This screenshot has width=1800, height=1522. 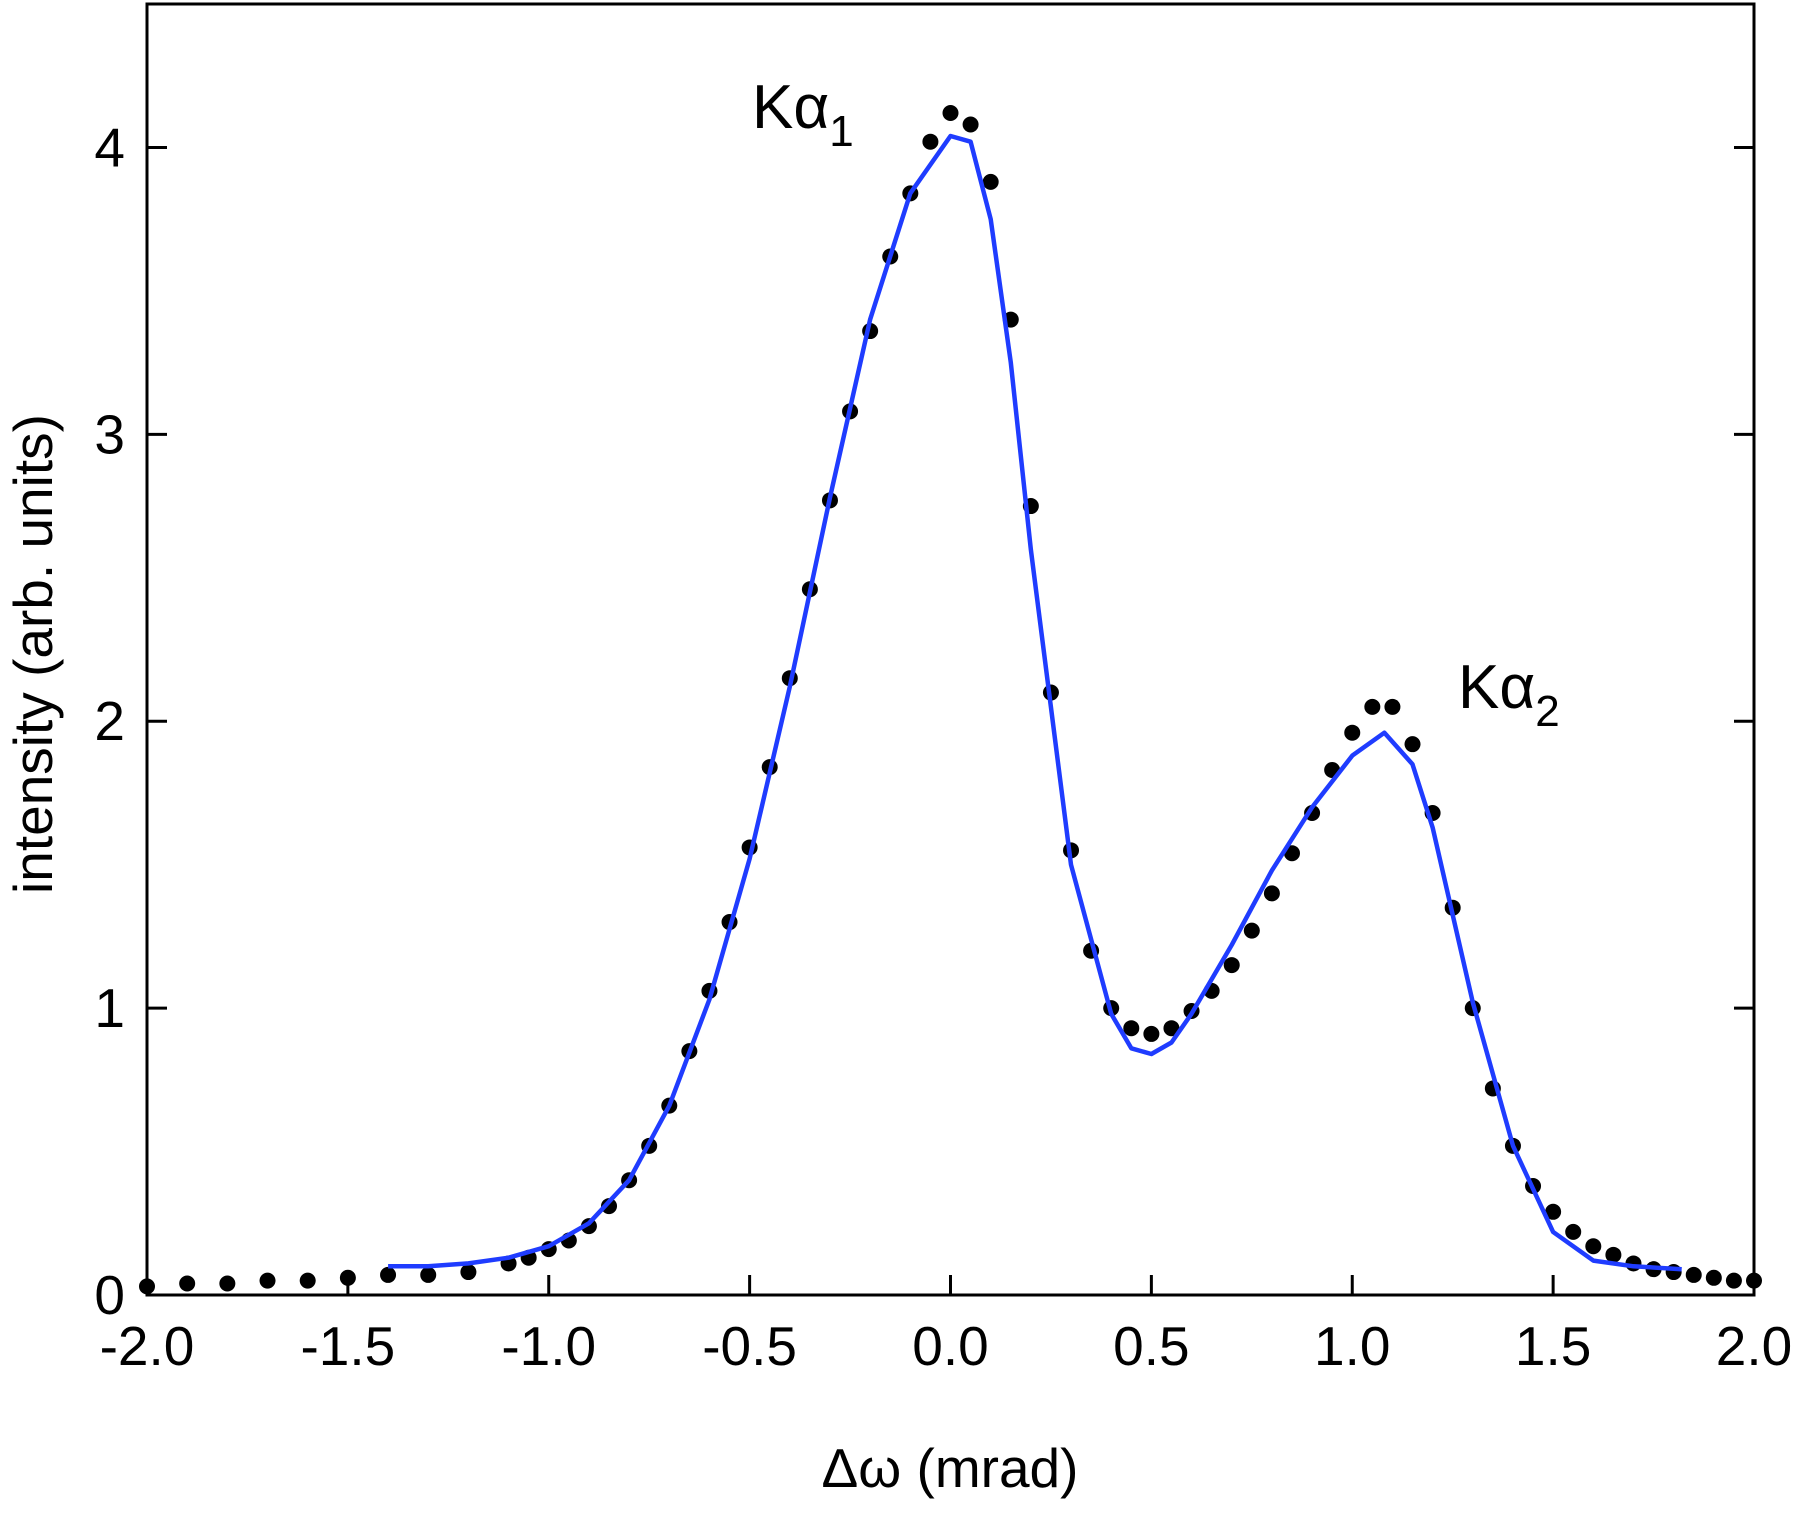 I want to click on x-axis-label: Δω (mrad), so click(x=950, y=1468).